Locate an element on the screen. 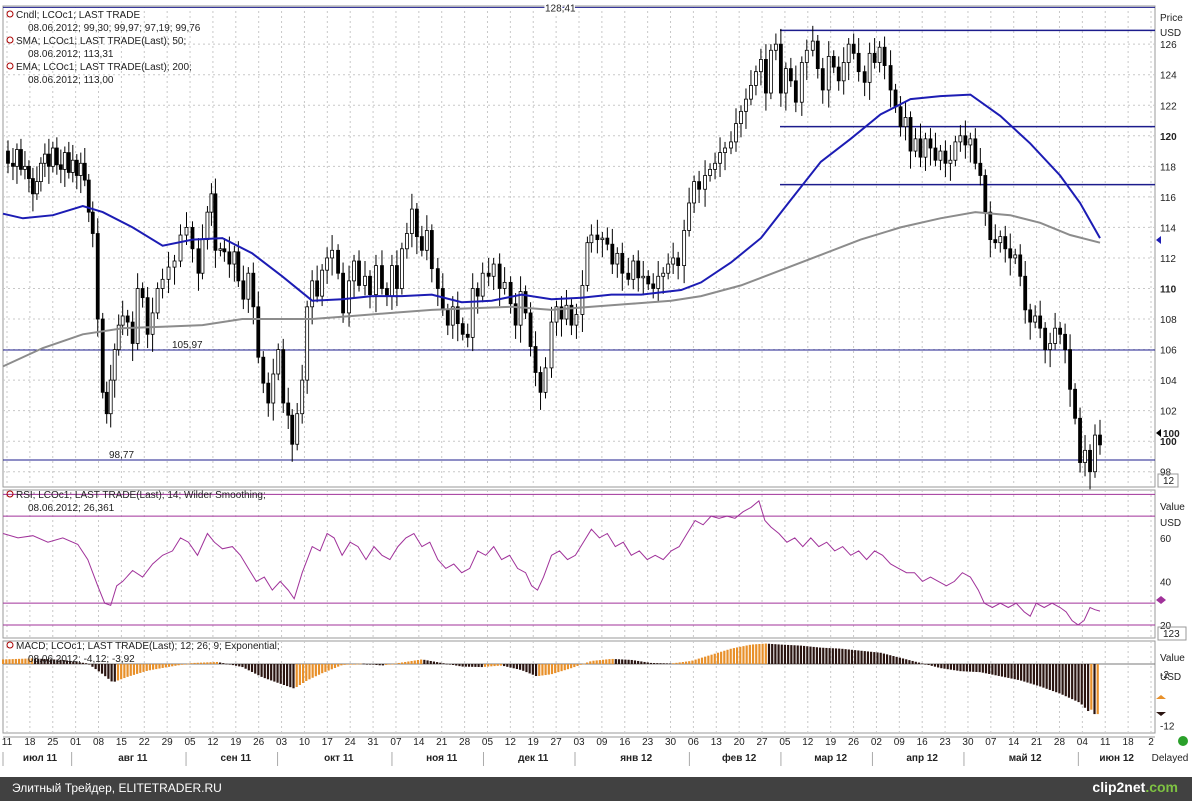 This screenshot has height=801, width=1192. x-month-tick: дек 11 is located at coordinates (533, 758).